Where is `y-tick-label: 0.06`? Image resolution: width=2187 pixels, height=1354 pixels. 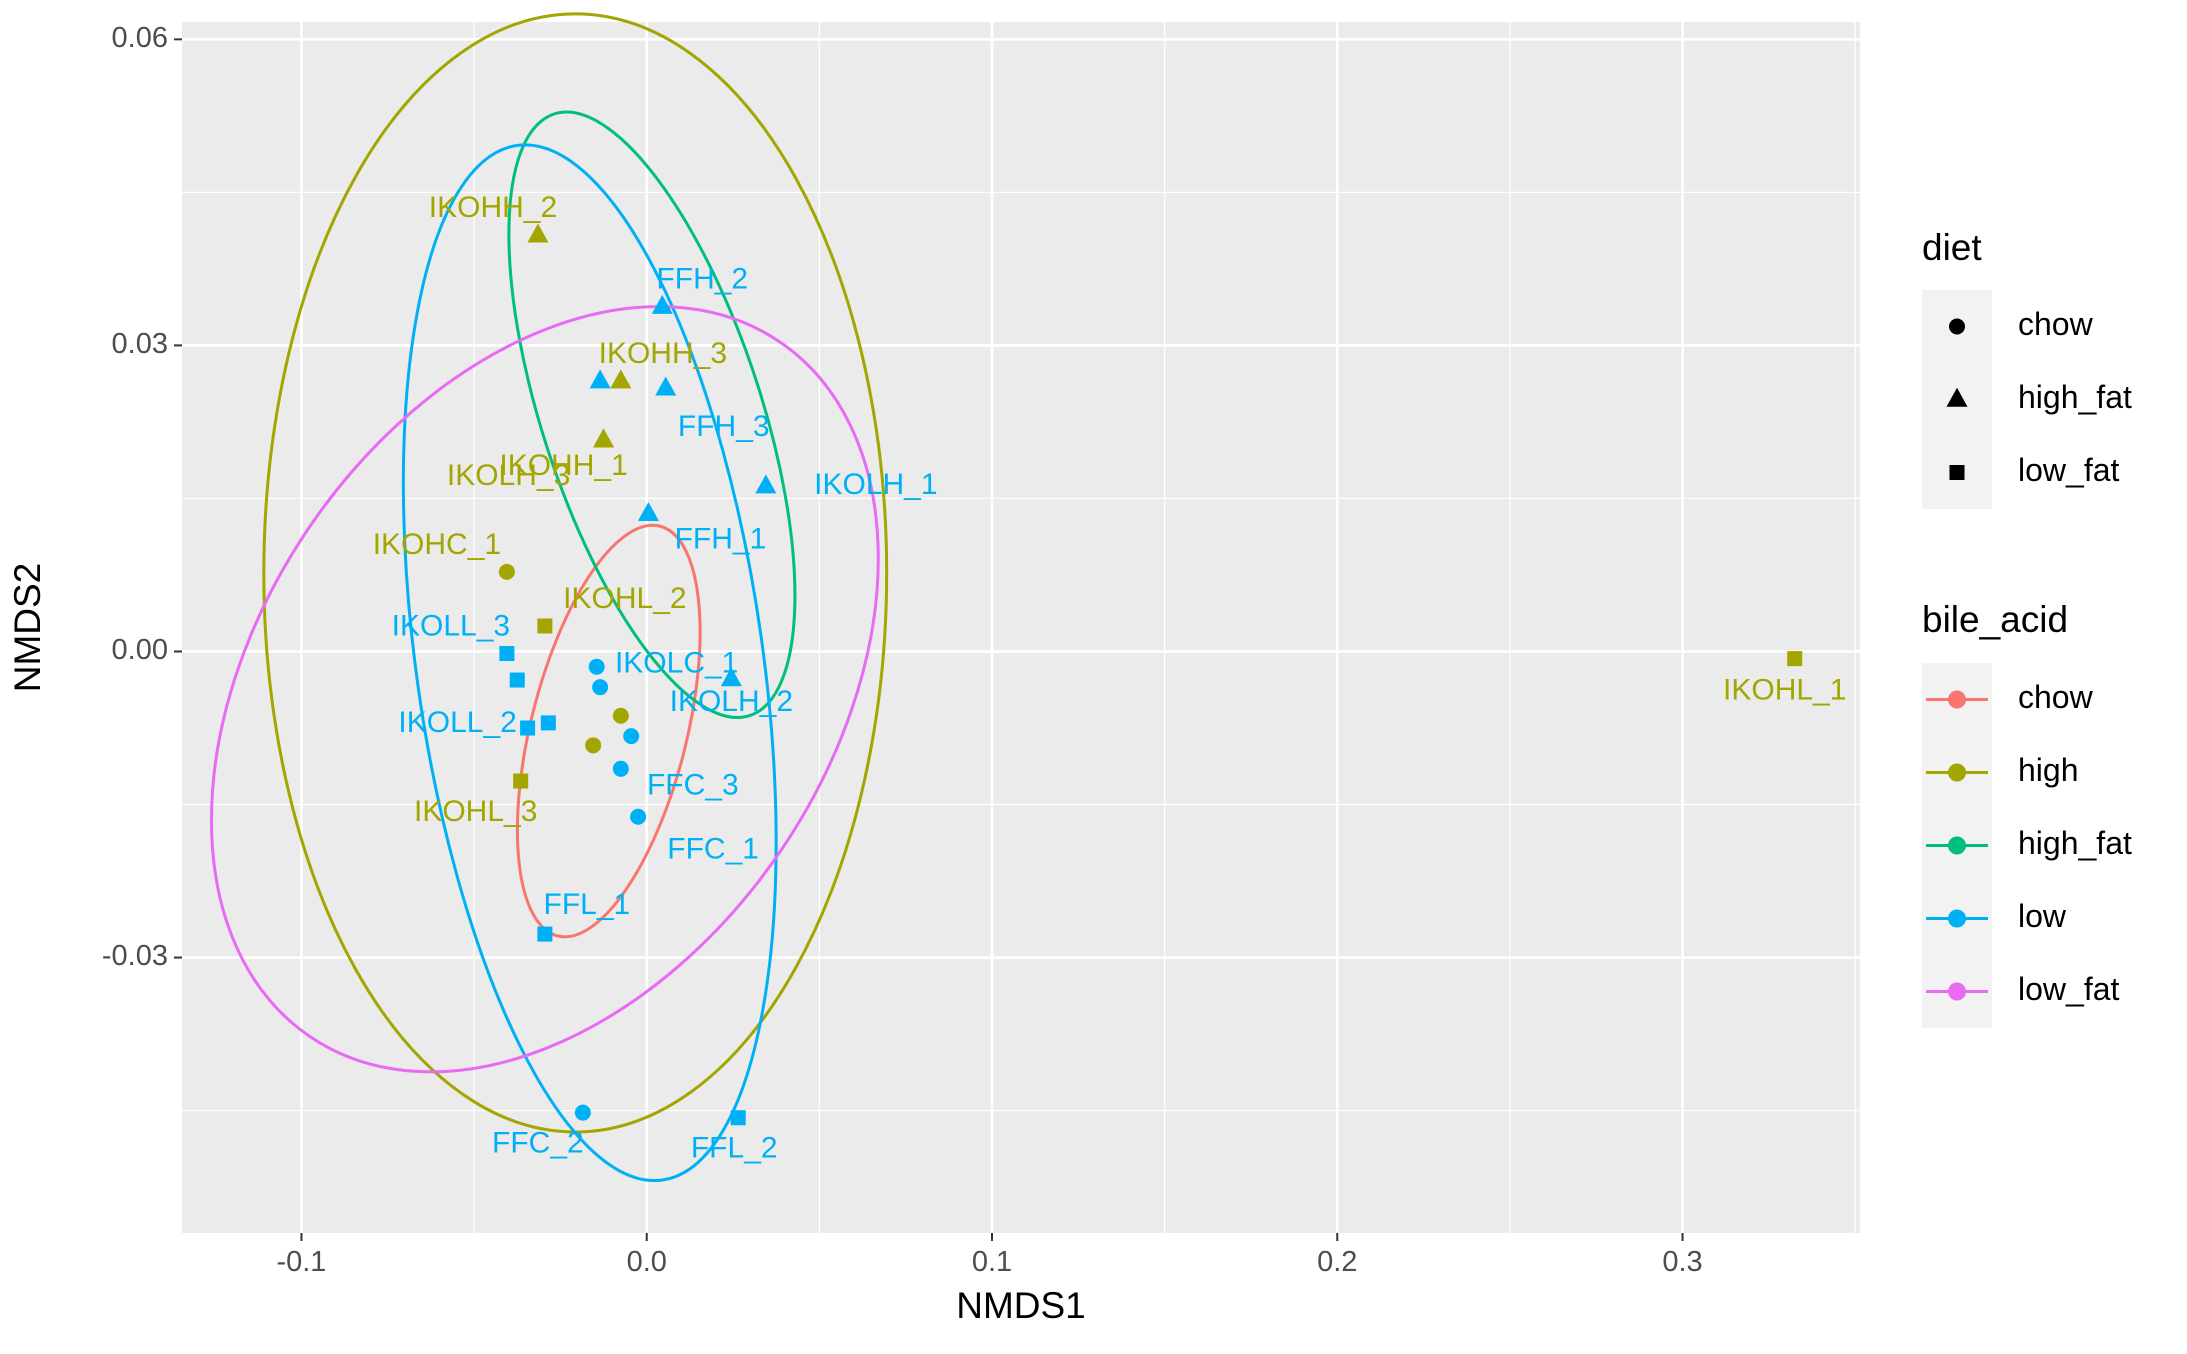 y-tick-label: 0.06 is located at coordinates (140, 38).